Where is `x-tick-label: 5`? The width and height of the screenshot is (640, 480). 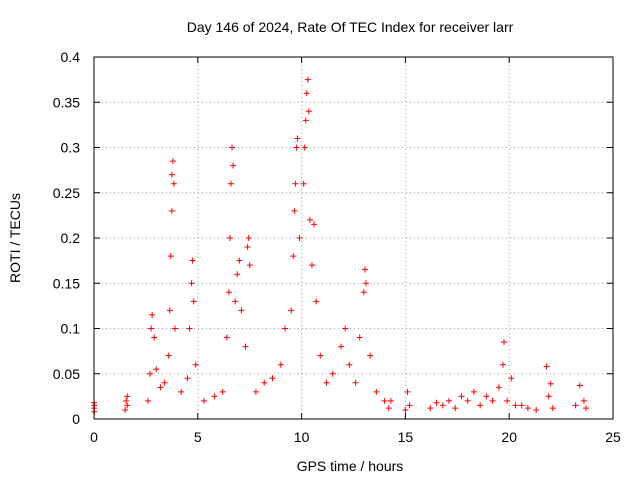
x-tick-label: 5 is located at coordinates (198, 437).